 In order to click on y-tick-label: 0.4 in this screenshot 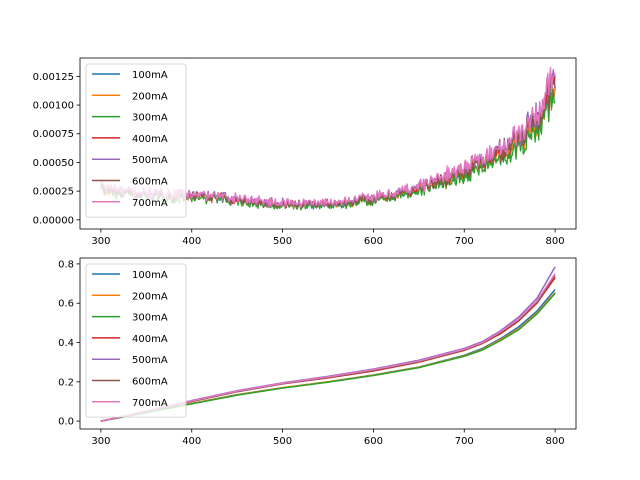, I will do `click(66, 343)`.